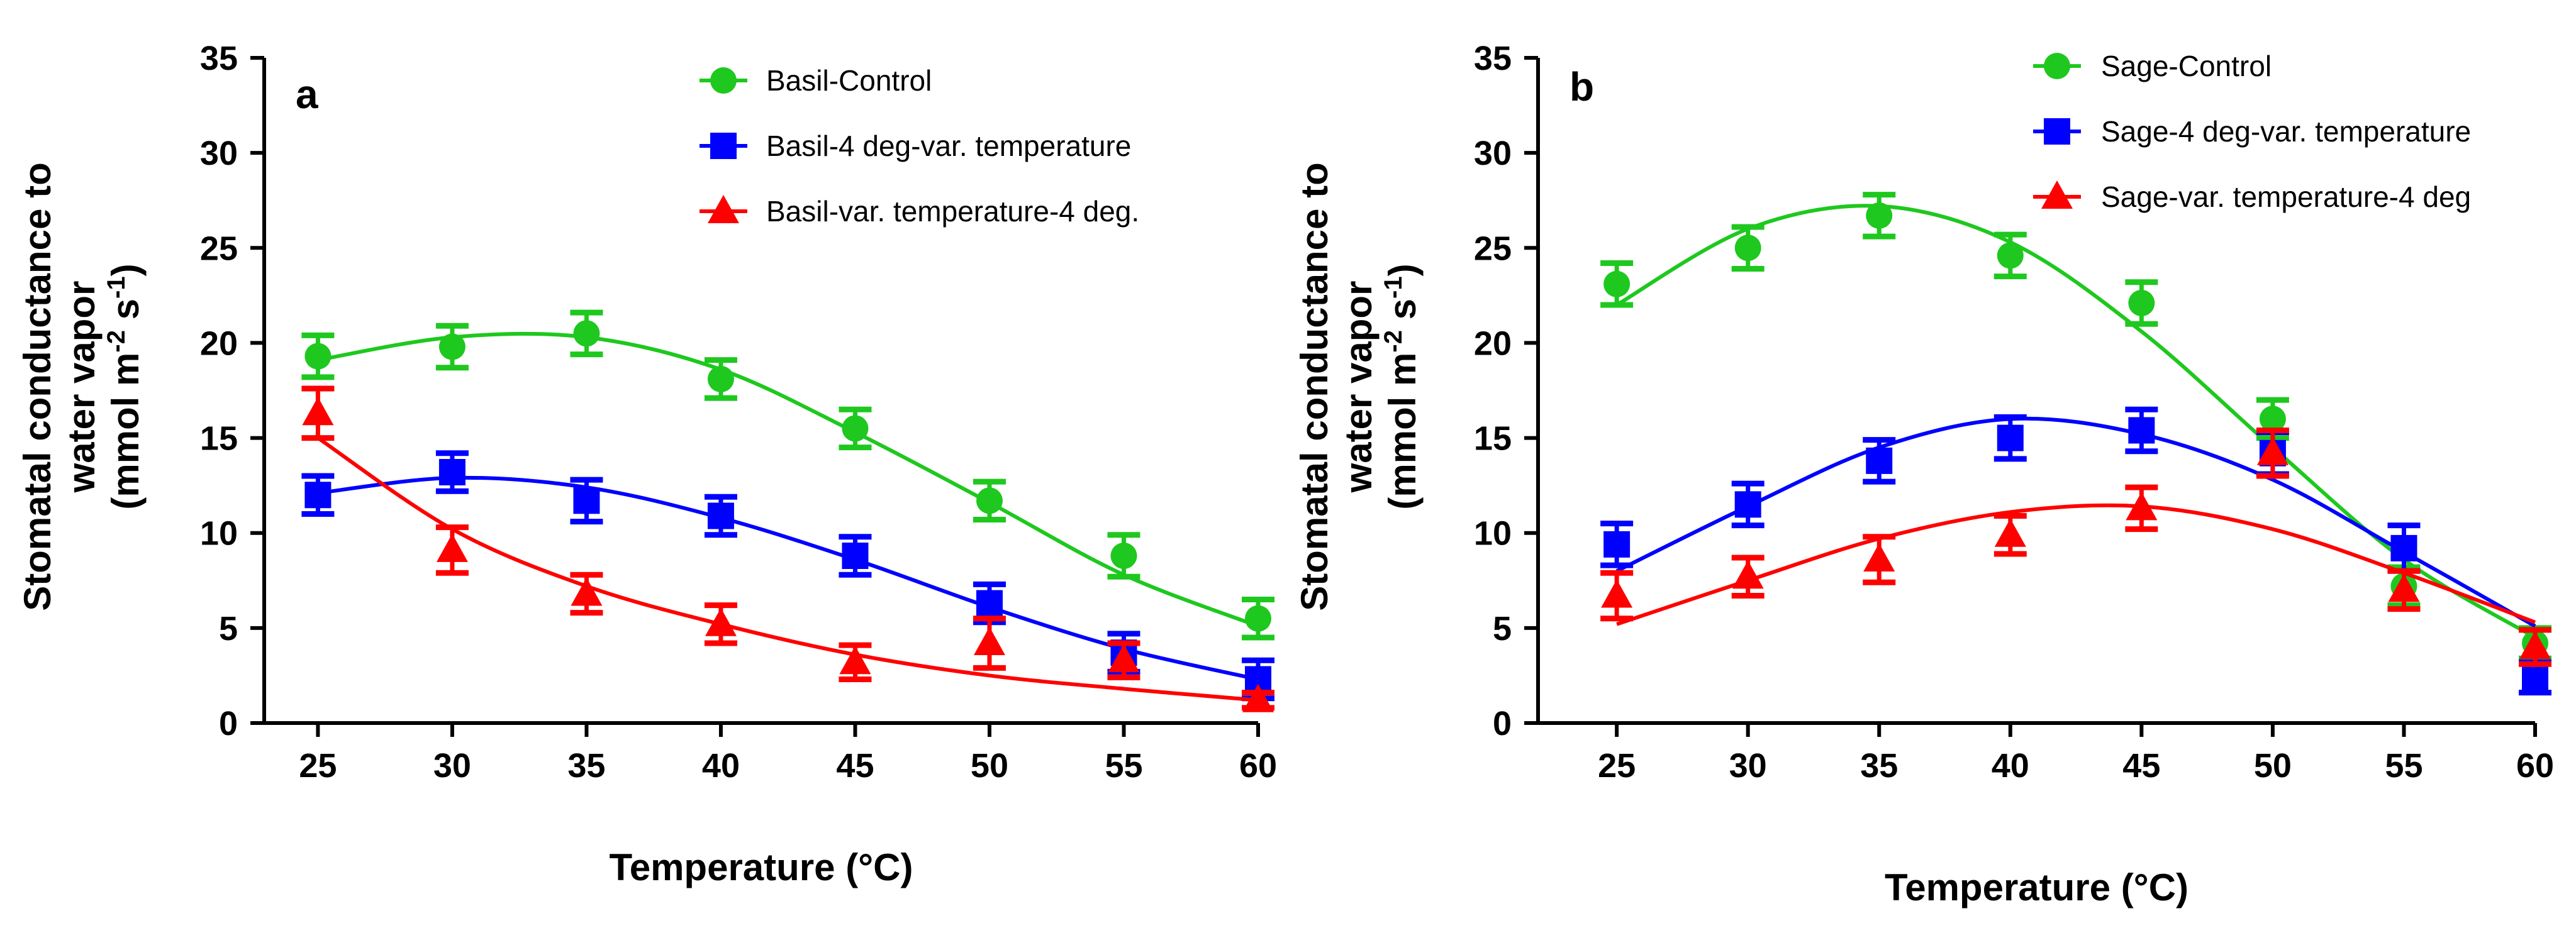 This screenshot has height=928, width=2576. Describe the element at coordinates (948, 146) in the screenshot. I see `legend-label: Basil-4 deg-var. temperature` at that location.